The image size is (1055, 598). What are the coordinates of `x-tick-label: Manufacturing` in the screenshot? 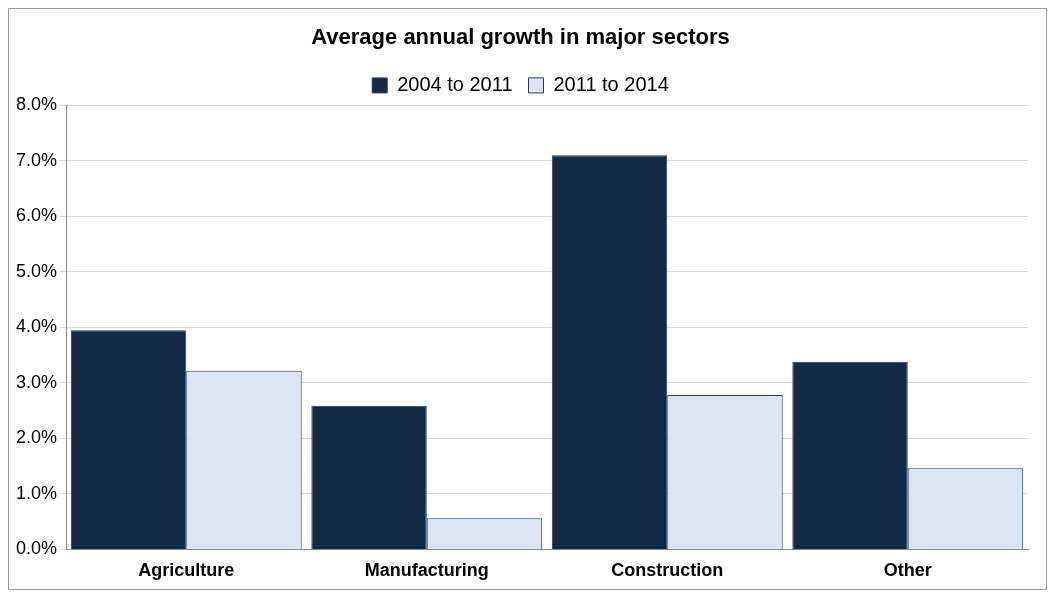 It's located at (426, 570).